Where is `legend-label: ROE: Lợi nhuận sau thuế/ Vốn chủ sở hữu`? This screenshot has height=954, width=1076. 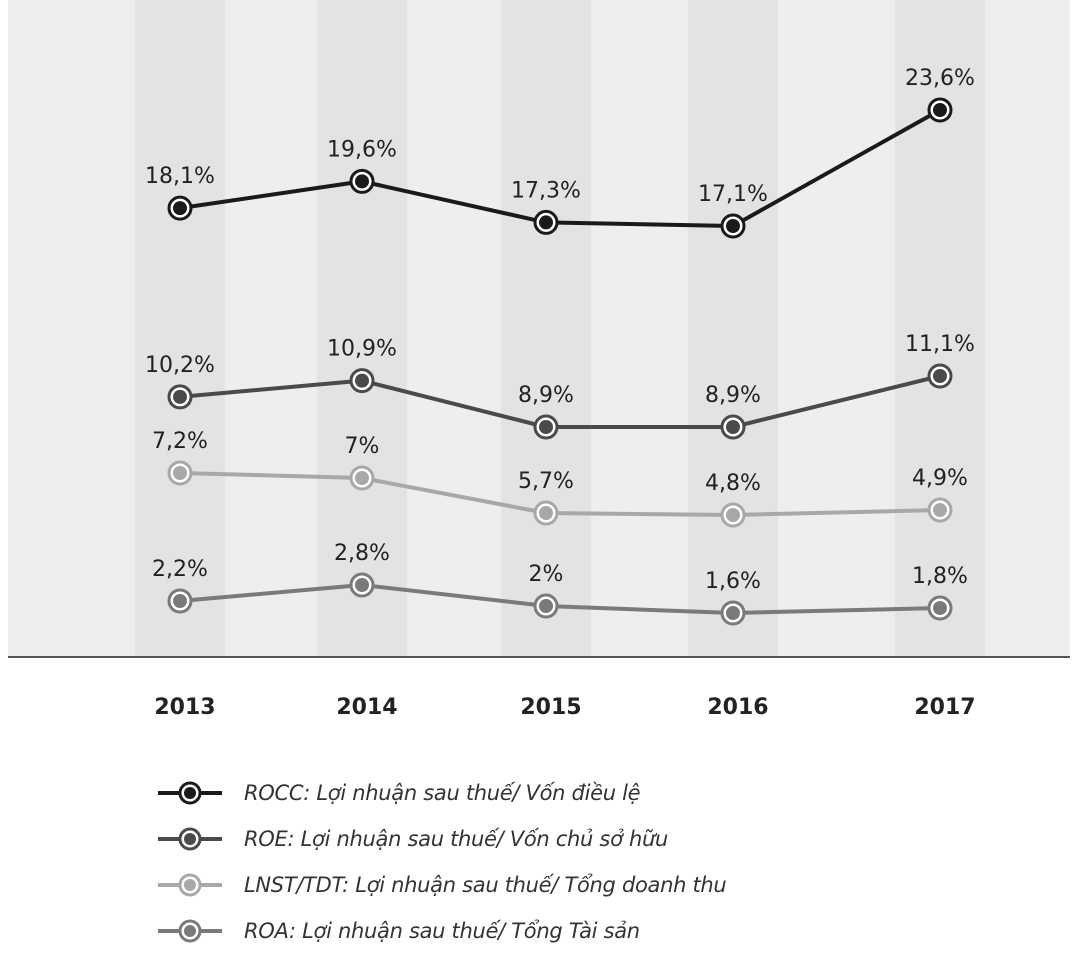
legend-label: ROE: Lợi nhuận sau thuế/ Vốn chủ sở hữu is located at coordinates (456, 839).